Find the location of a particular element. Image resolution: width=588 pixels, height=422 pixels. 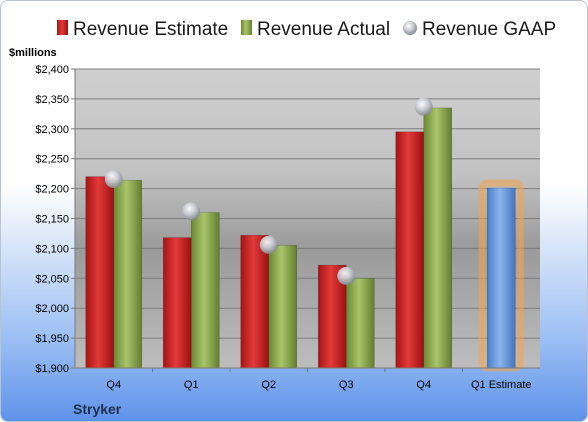

y-tick-label: $1,900 is located at coordinates (52, 369).